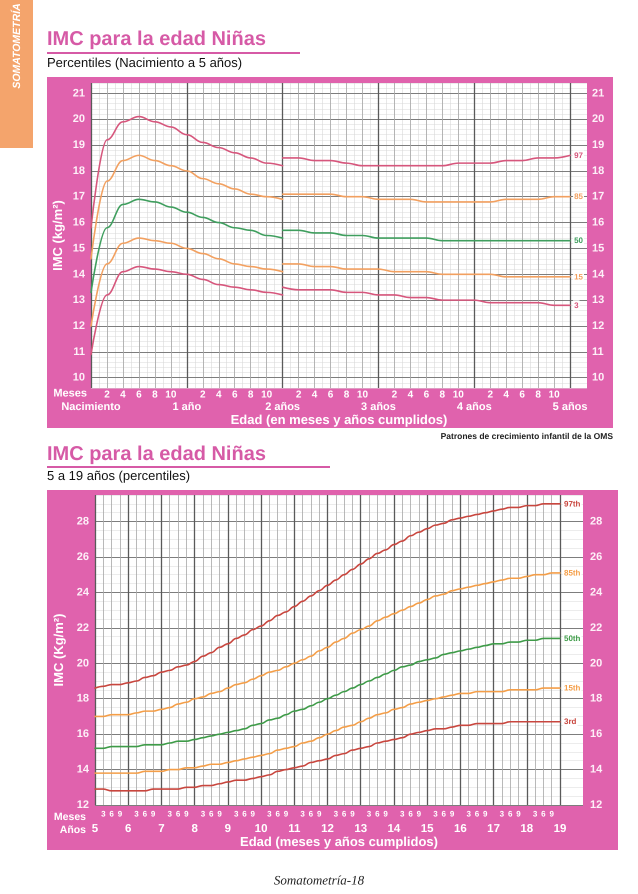 The height and width of the screenshot is (894, 638). I want to click on y-tick-label: 17, so click(78, 196).